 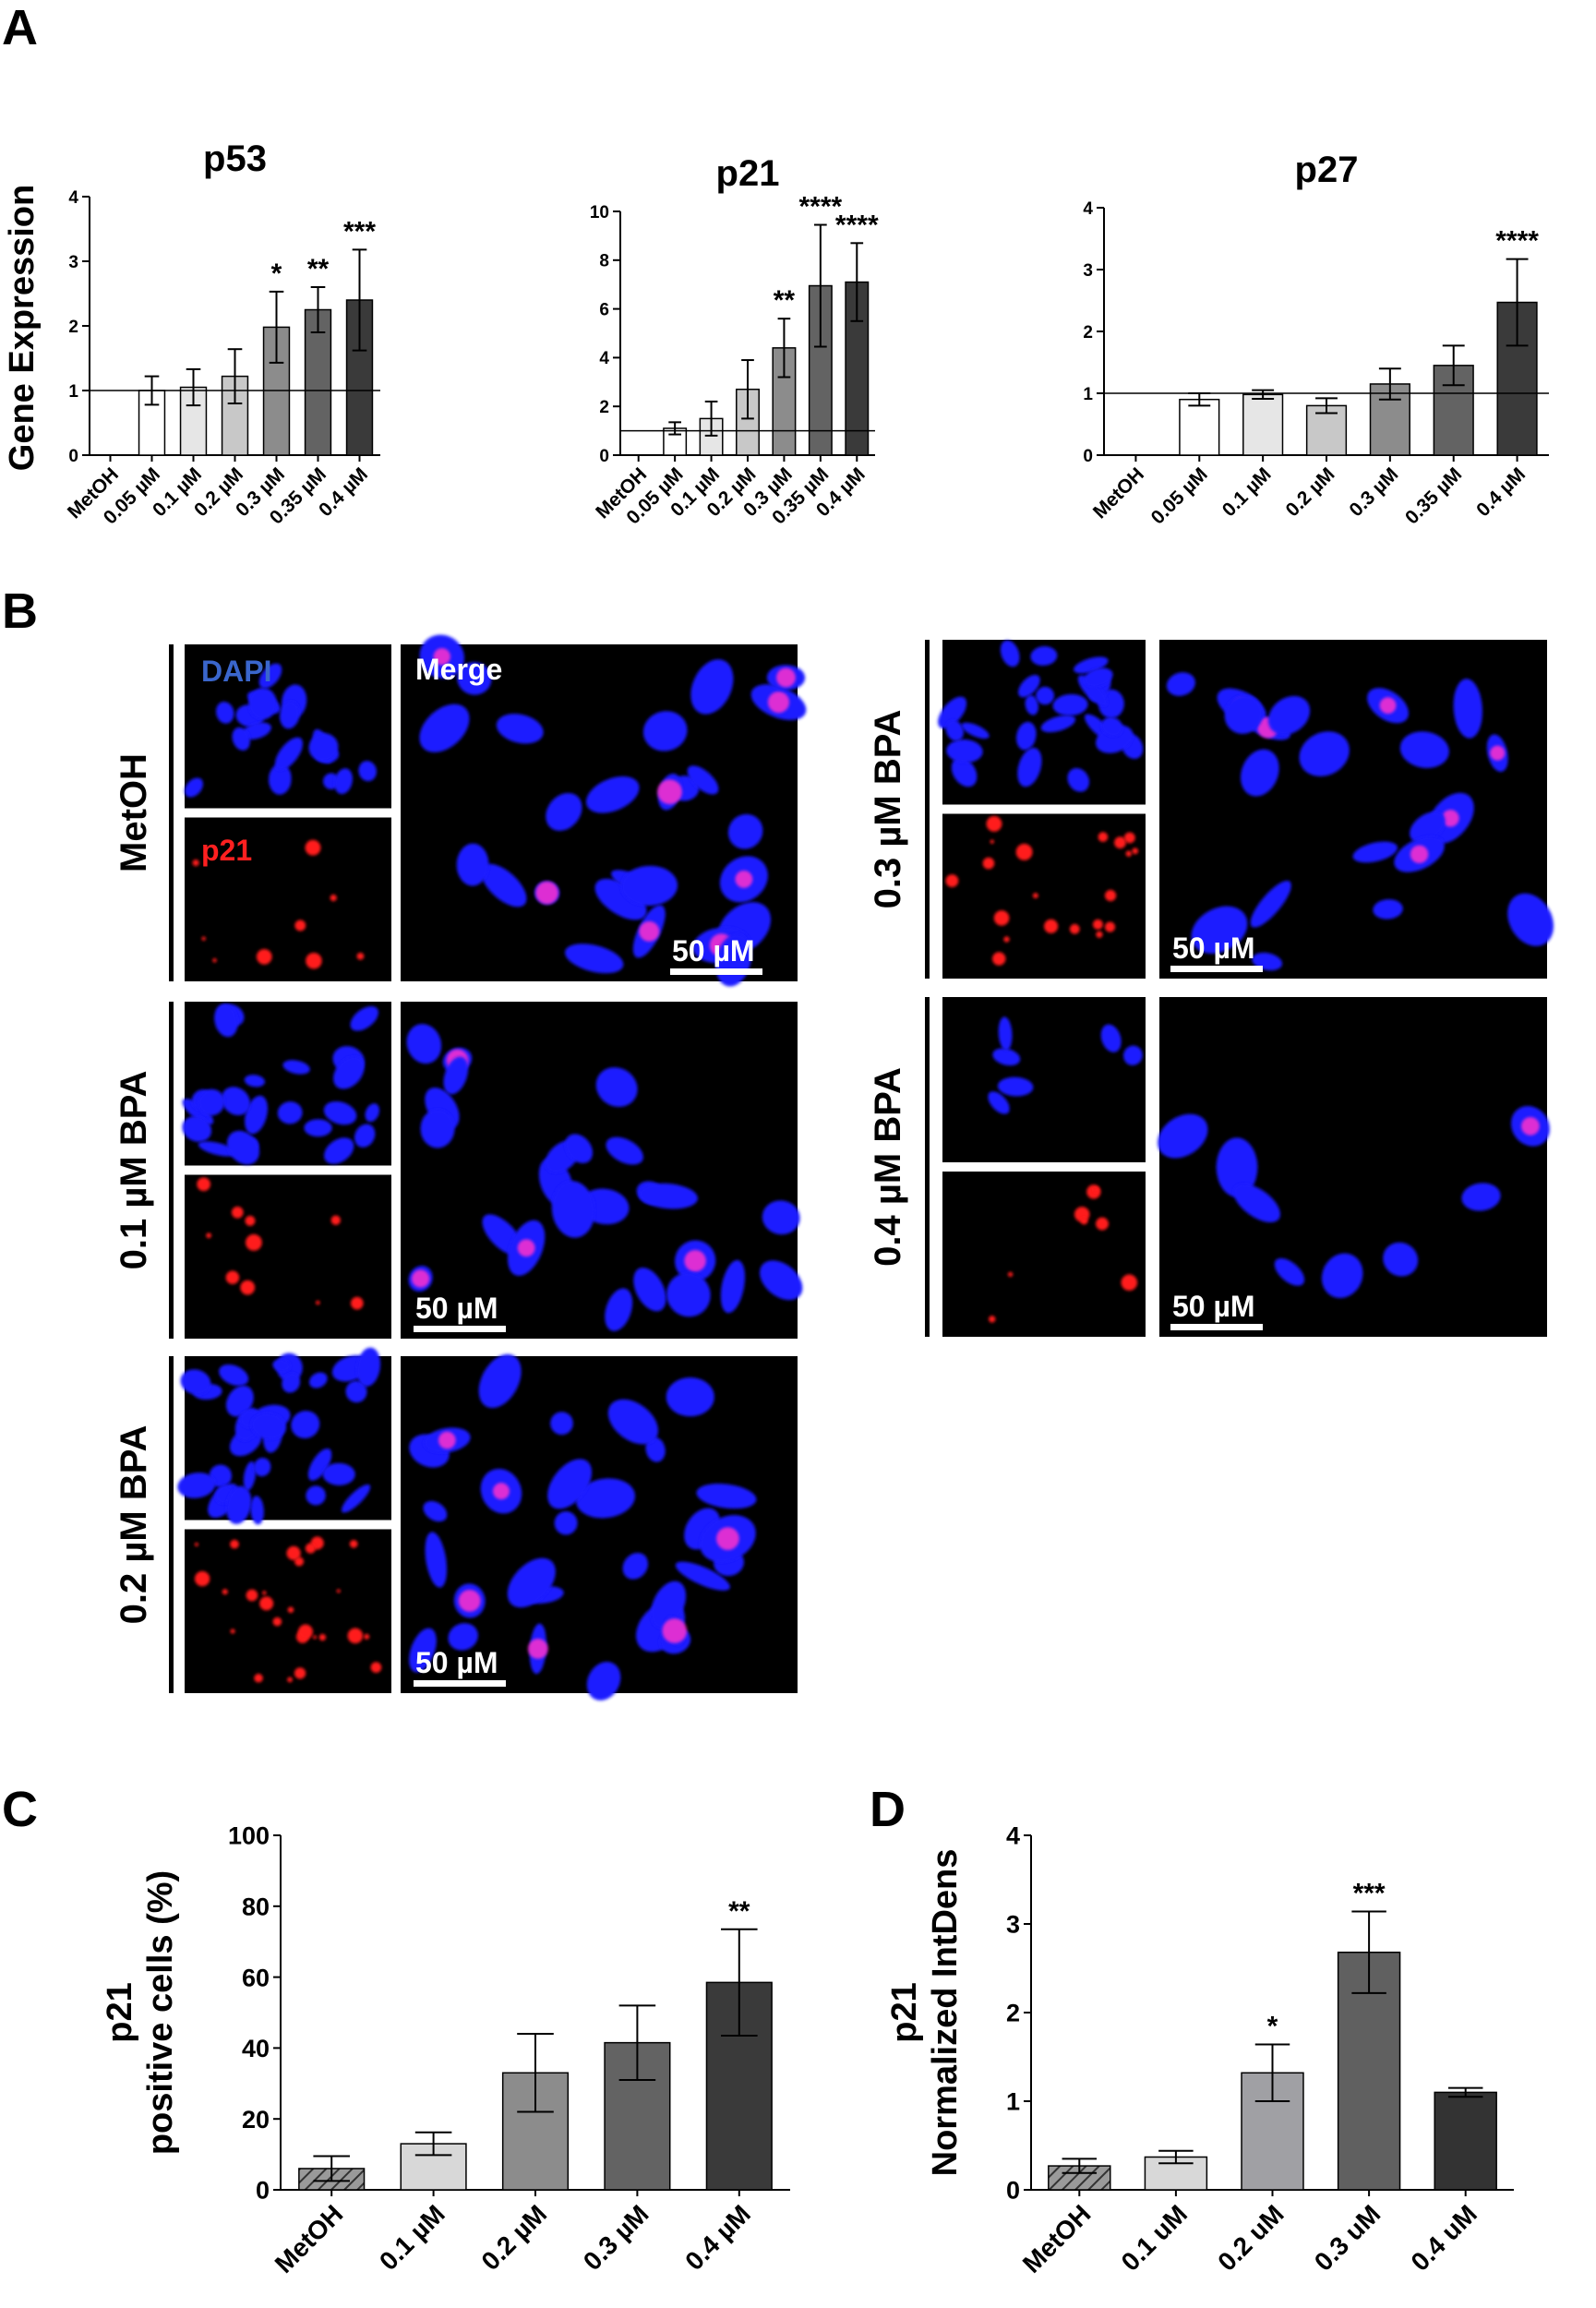 What do you see at coordinates (888, 1809) in the screenshot?
I see `panel-label-d: D` at bounding box center [888, 1809].